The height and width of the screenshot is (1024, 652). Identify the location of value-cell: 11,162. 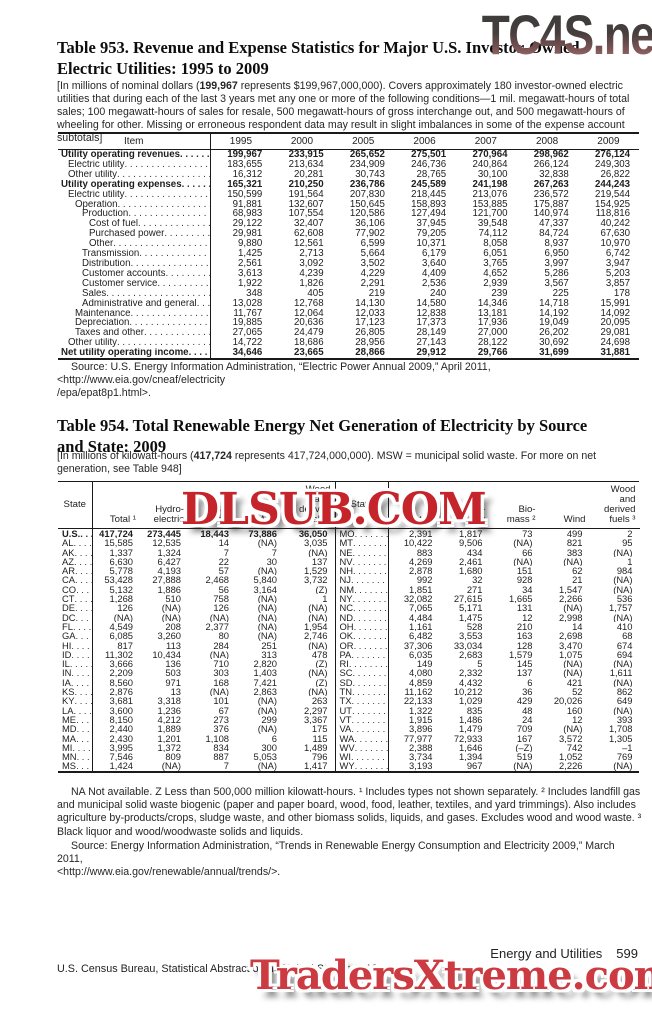
(418, 692).